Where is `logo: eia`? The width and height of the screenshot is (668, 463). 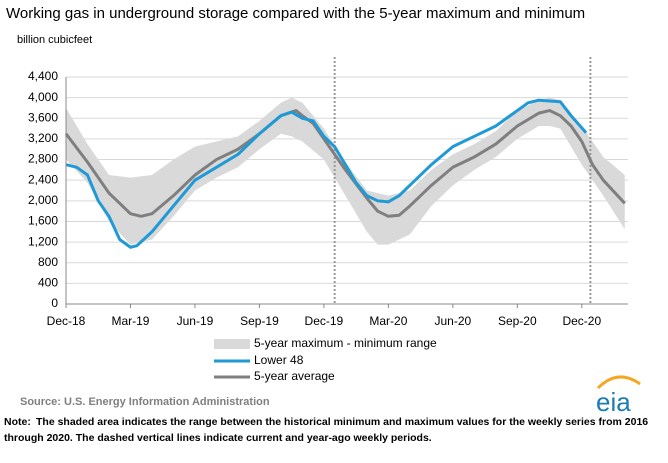 logo: eia is located at coordinates (613, 402).